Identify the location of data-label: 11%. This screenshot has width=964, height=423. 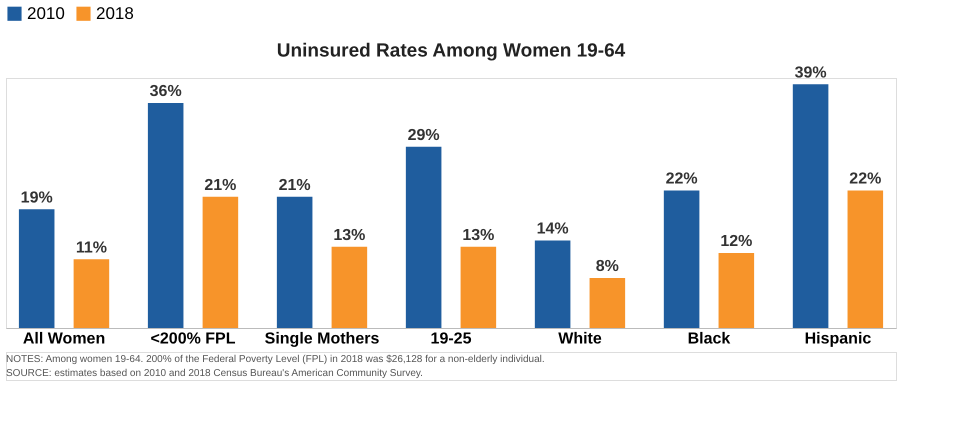
(91, 247).